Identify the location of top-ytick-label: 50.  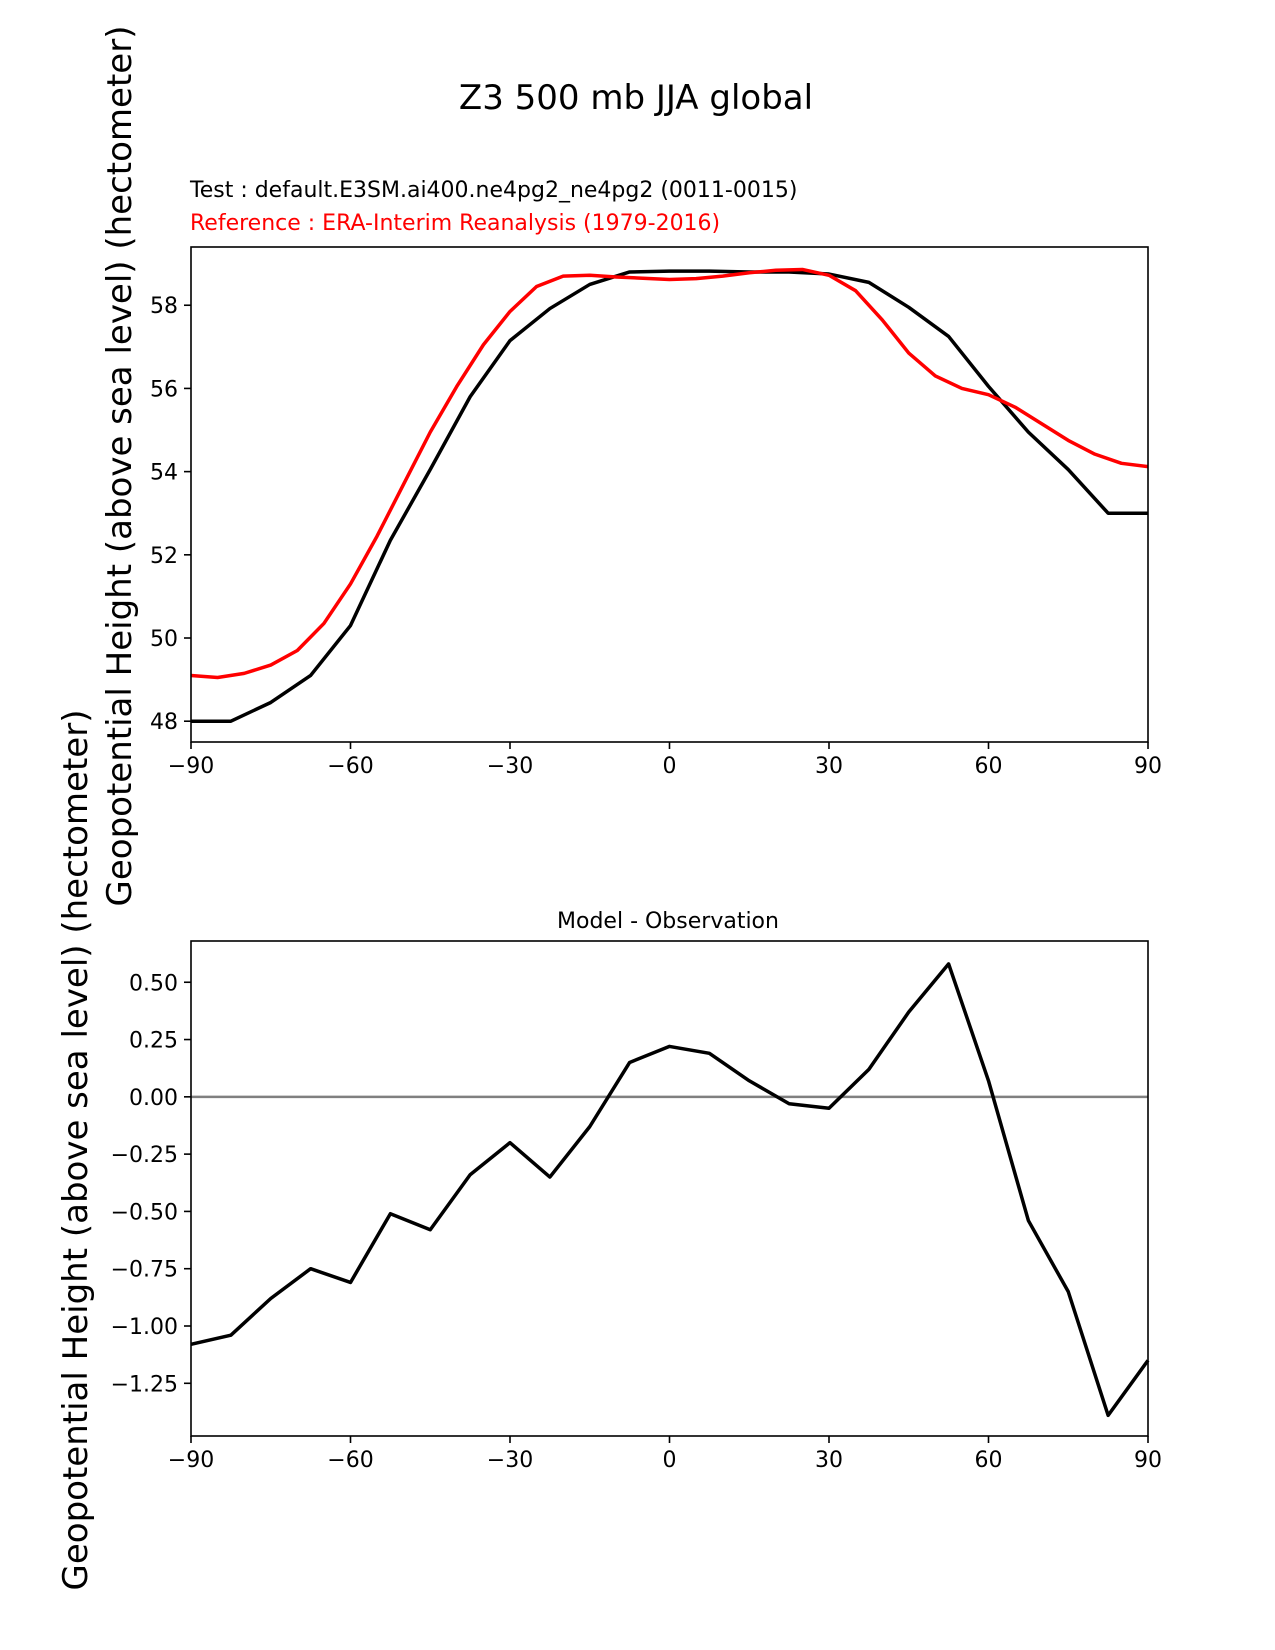
(164, 639).